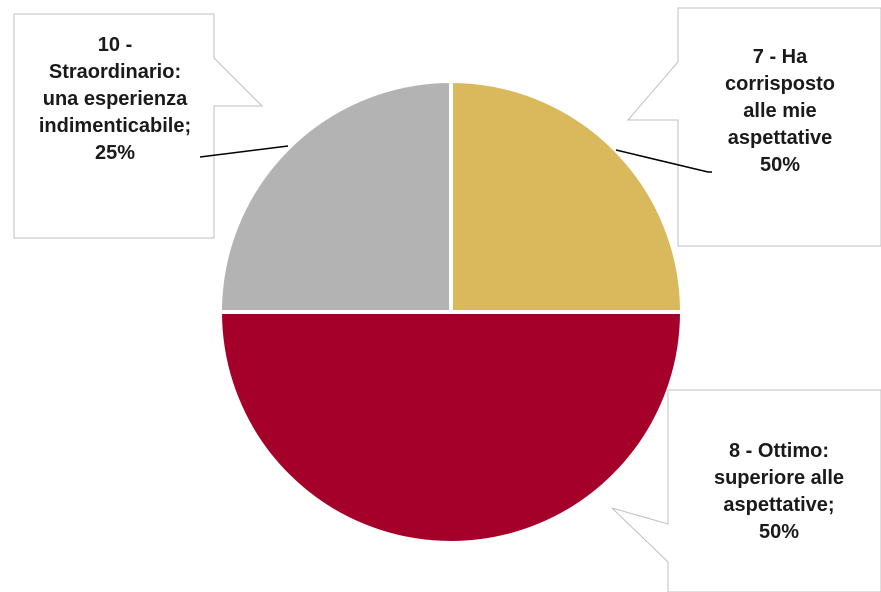 The image size is (881, 592). I want to click on leader-line-grey, so click(244, 151).